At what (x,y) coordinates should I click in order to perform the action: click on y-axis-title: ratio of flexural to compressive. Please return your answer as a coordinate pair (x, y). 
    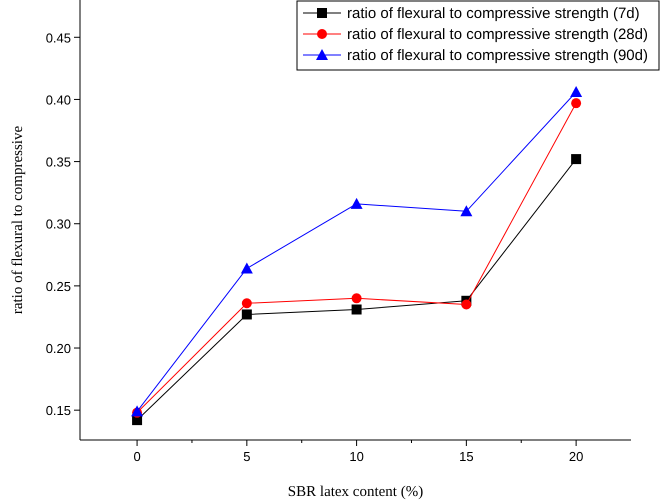
    Looking at the image, I should click on (18, 220).